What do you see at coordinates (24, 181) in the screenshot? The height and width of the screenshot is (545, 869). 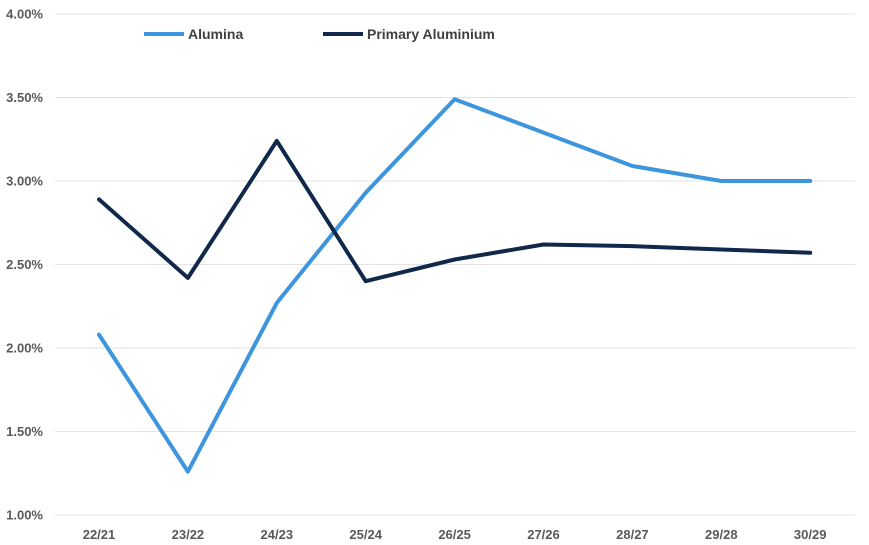 I see `y-tick-label: 3.00%` at bounding box center [24, 181].